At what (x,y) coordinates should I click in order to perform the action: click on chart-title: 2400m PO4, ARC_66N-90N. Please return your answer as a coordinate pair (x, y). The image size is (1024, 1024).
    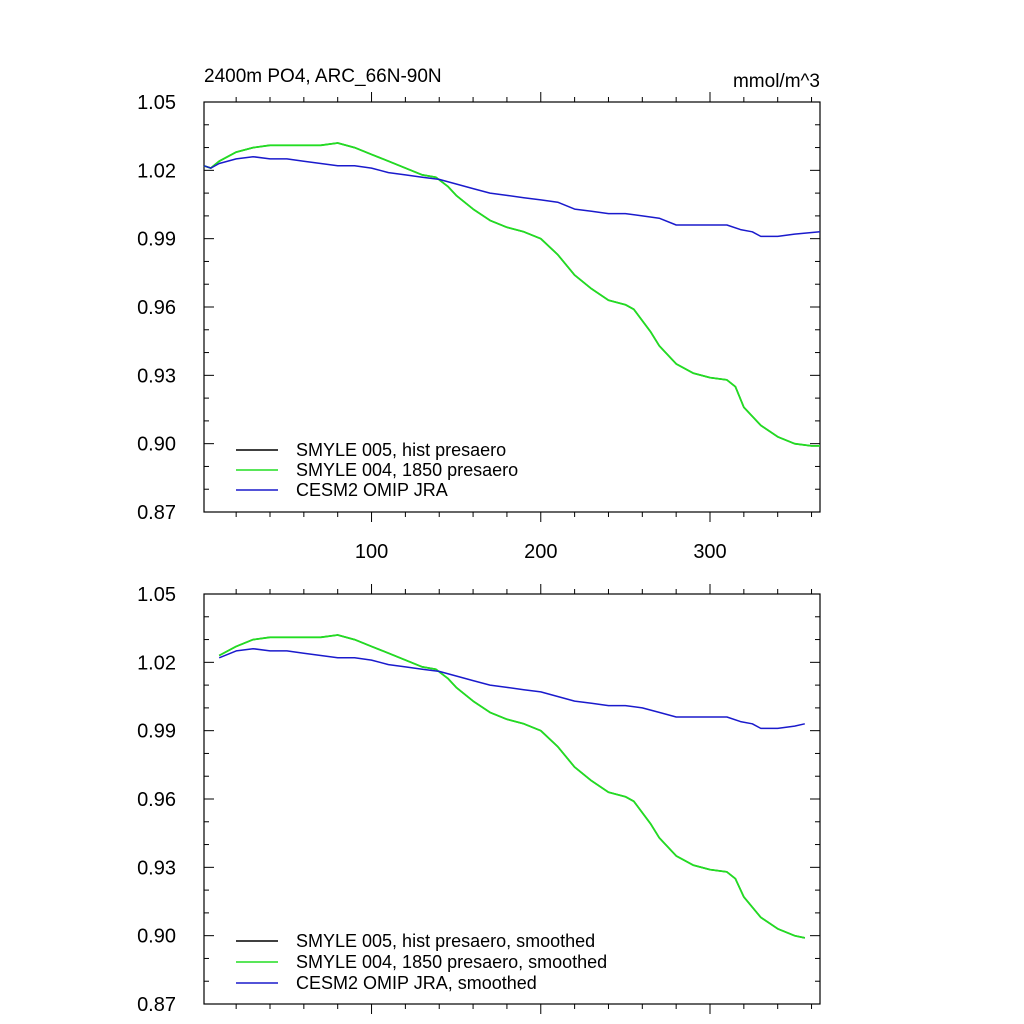
    Looking at the image, I should click on (323, 76).